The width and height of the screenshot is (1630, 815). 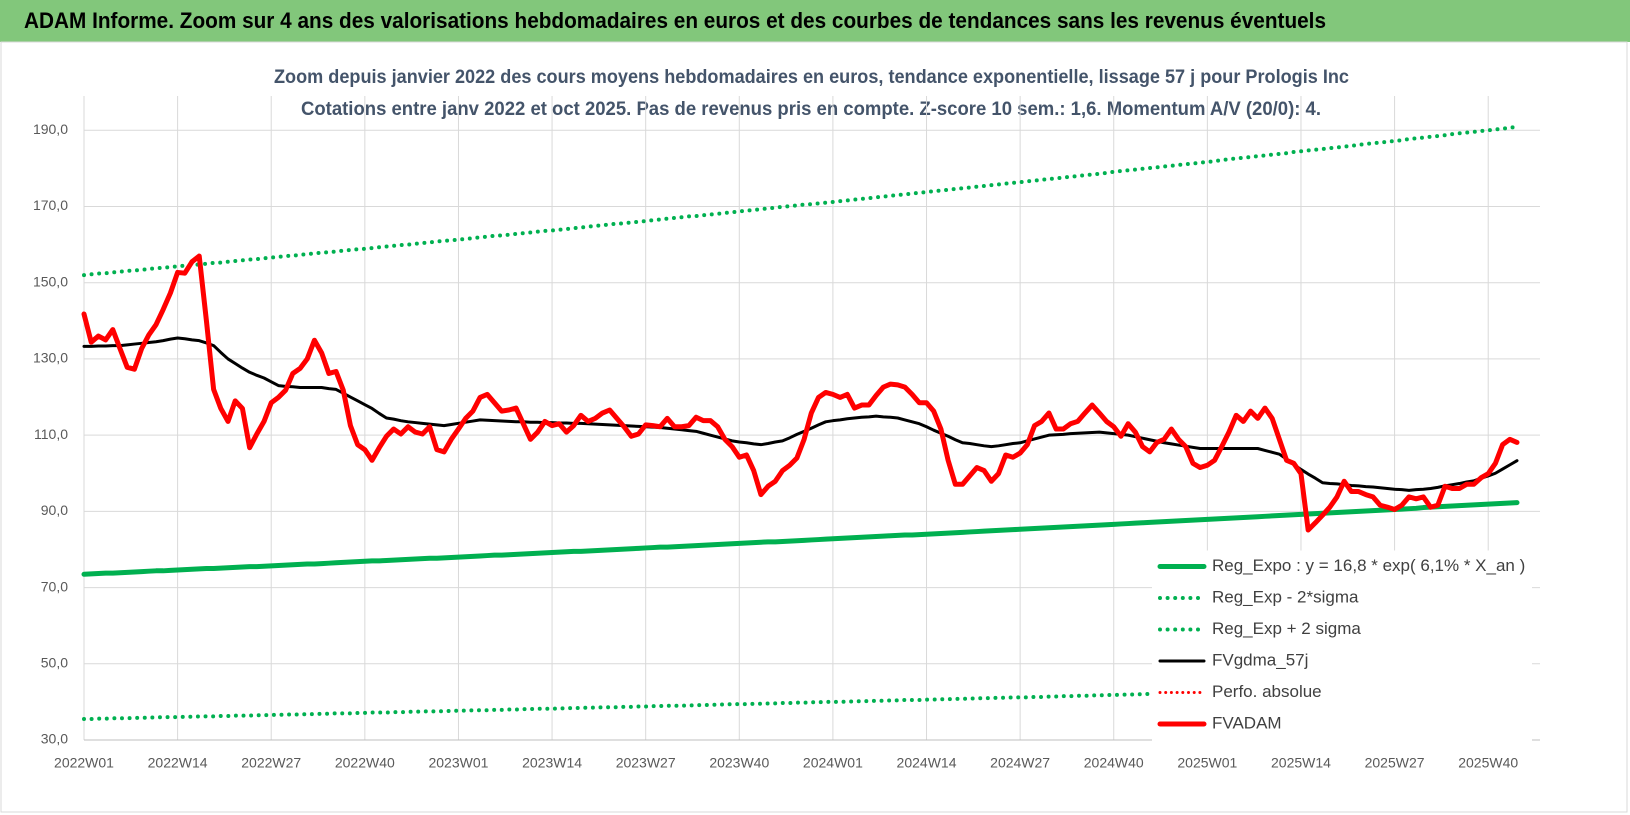 I want to click on y-tick-label: 90,0, so click(x=54, y=510).